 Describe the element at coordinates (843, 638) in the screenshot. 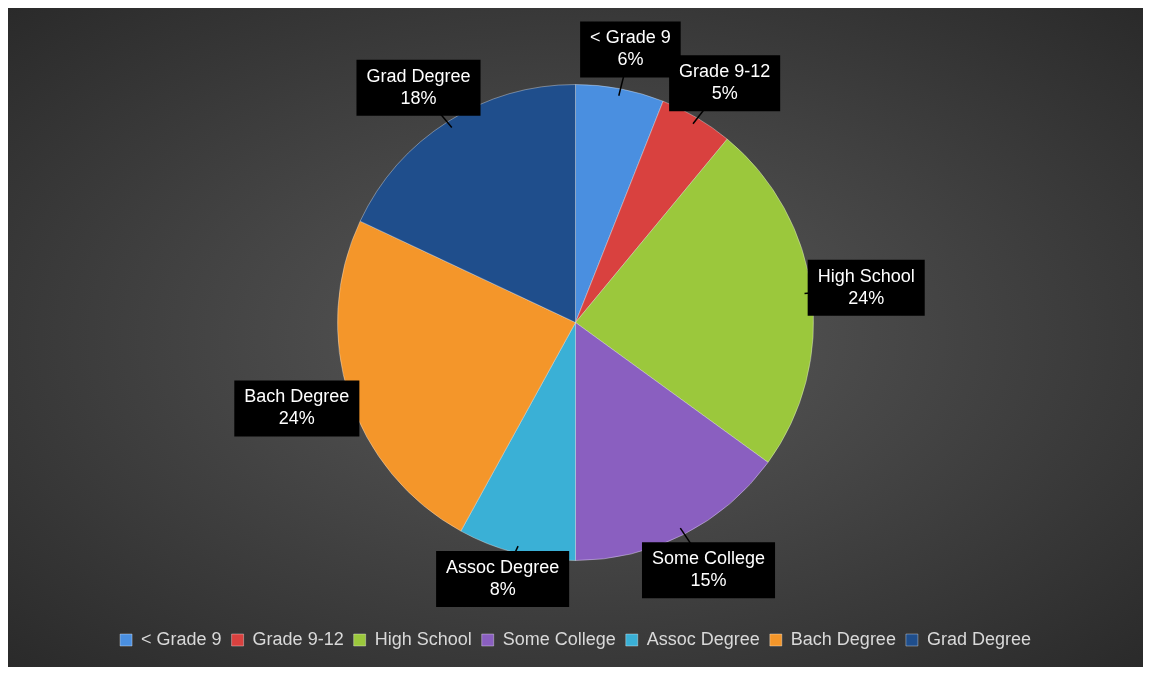

I see `legend-label: Bach Degree` at that location.